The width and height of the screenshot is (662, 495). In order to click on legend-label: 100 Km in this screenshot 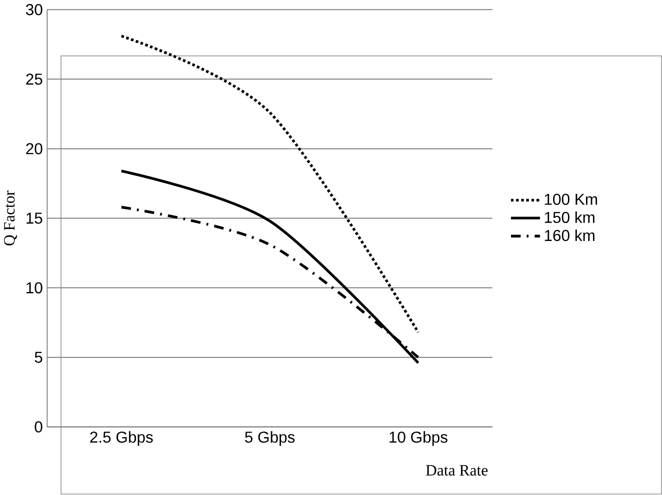, I will do `click(571, 200)`.